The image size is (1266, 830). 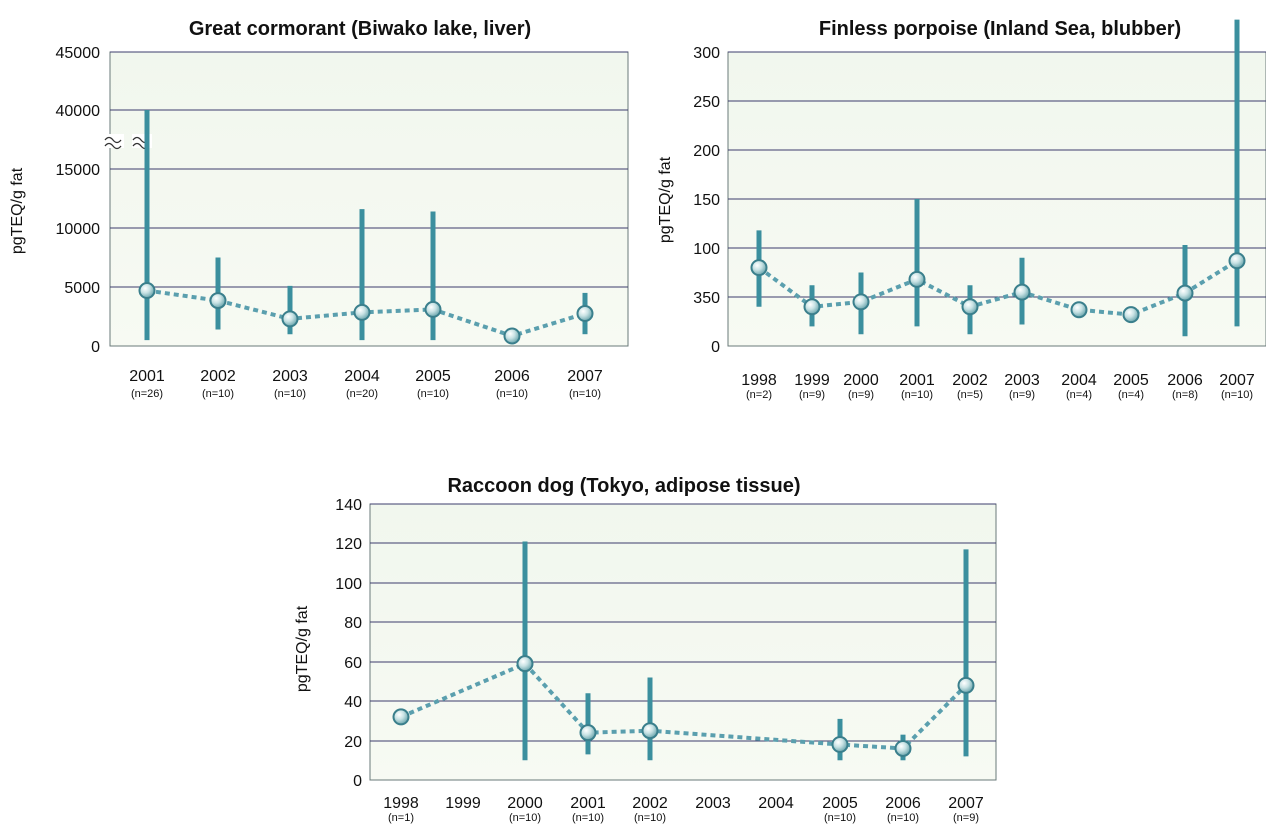 I want to click on y-tick-label: 15000, so click(x=78, y=170).